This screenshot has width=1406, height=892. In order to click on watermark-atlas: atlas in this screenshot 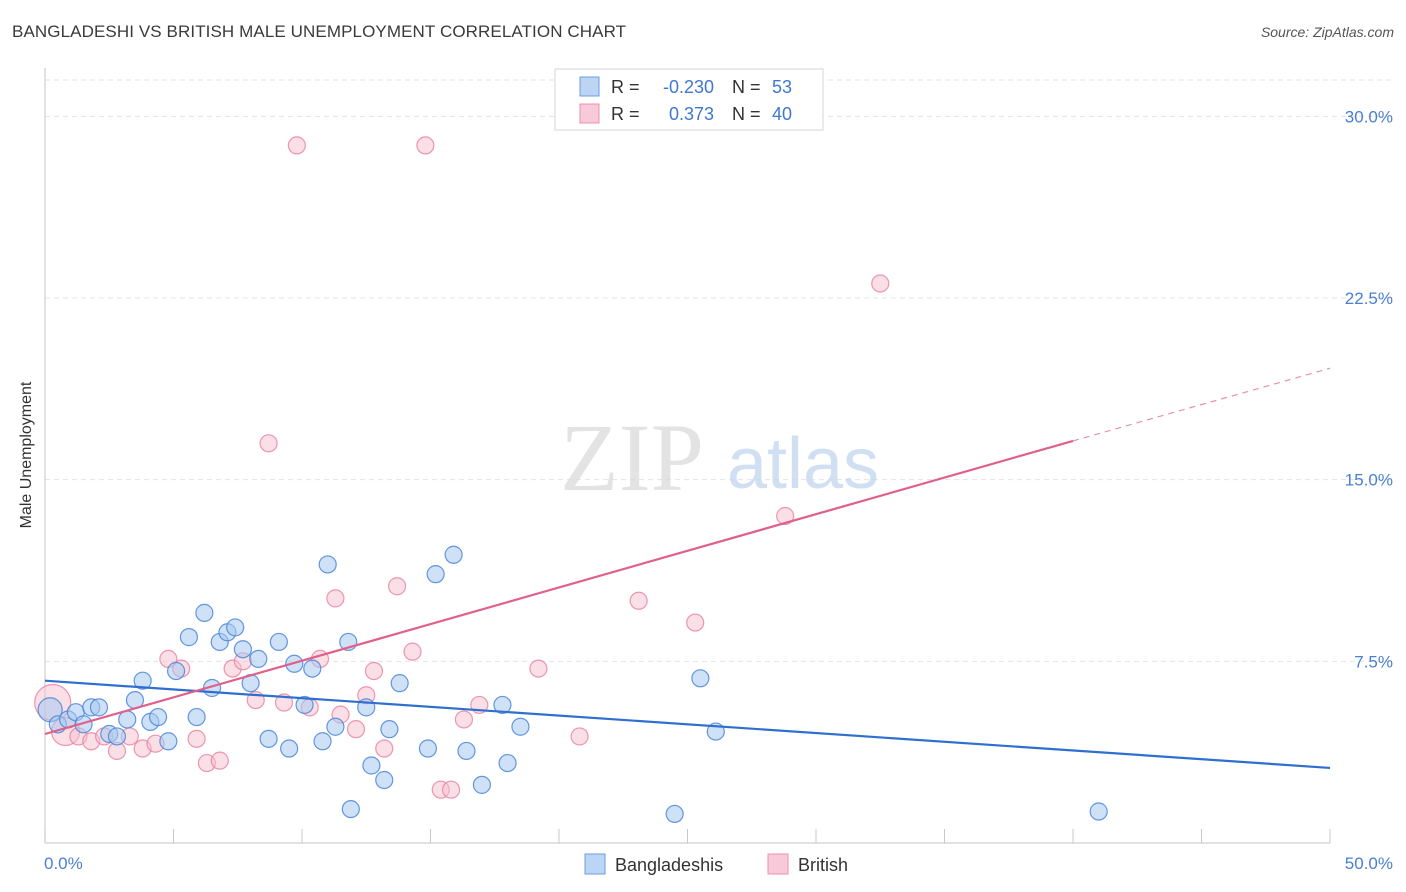, I will do `click(803, 464)`.